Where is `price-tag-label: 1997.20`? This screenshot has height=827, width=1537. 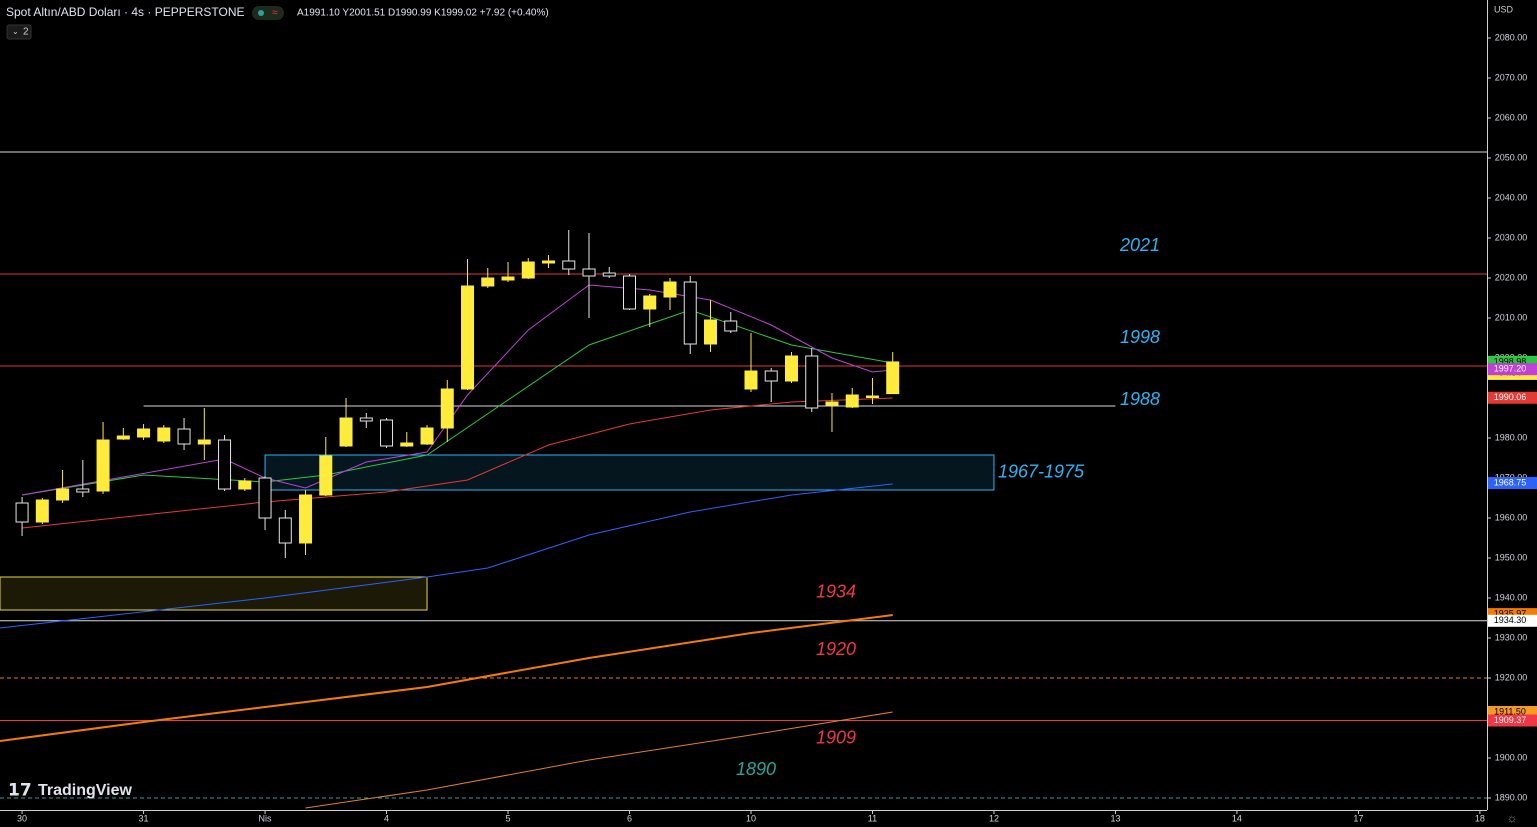 price-tag-label: 1997.20 is located at coordinates (1510, 369).